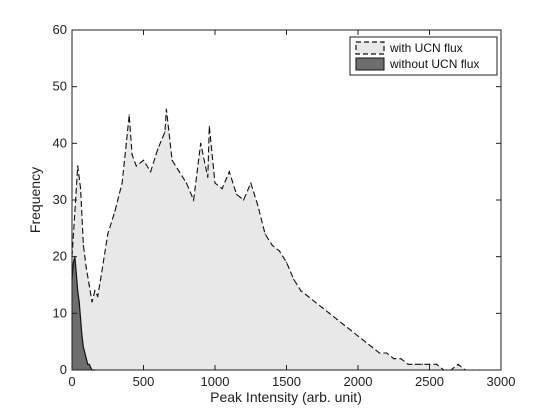  I want to click on x-tick-label-1: 500, so click(144, 381).